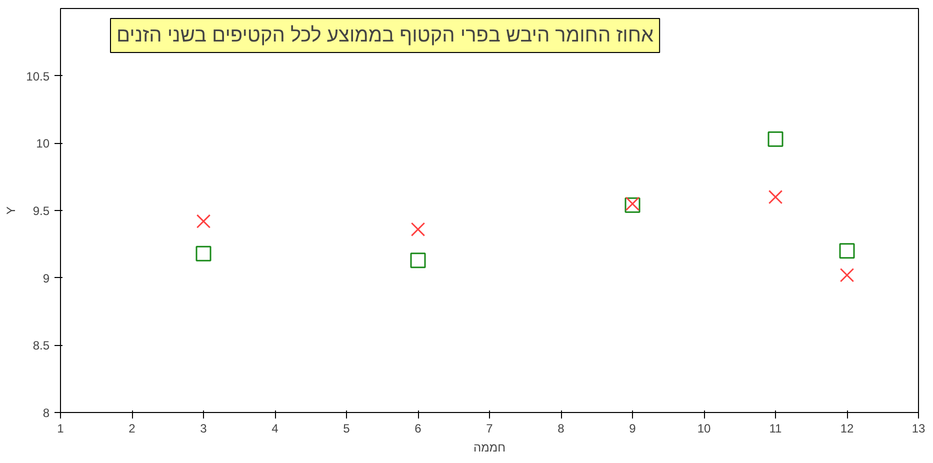  I want to click on y-tick-label: 9.5, so click(41, 211).